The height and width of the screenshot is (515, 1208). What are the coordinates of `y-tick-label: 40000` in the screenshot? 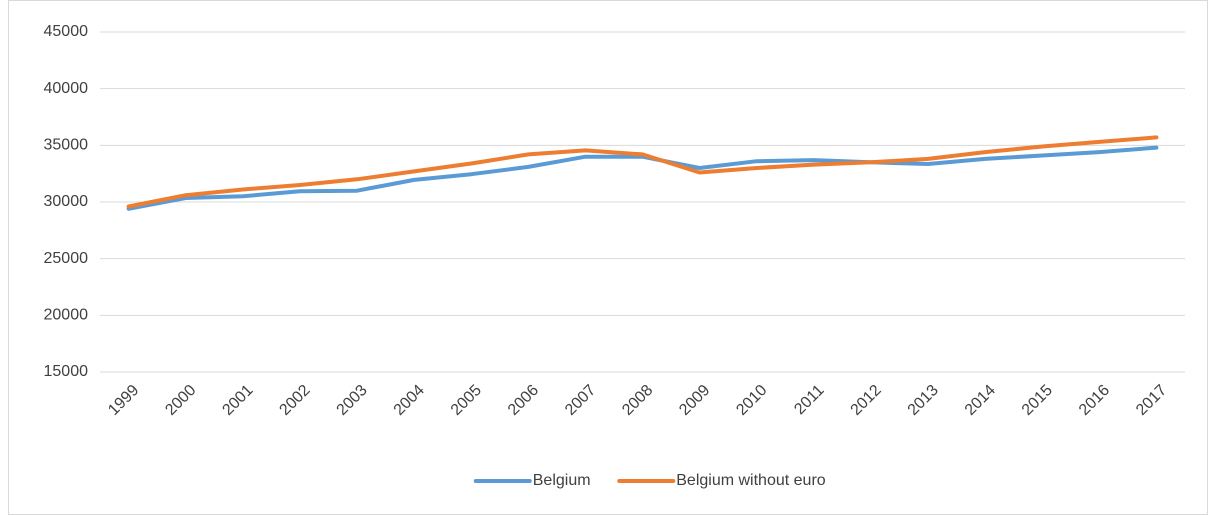 It's located at (66, 88).